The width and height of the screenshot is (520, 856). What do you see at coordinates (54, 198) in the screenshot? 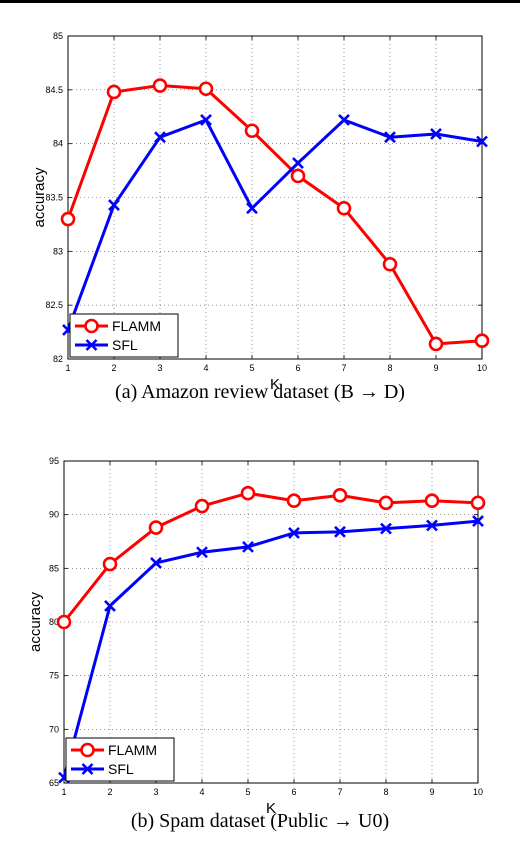
I see `y-tick-label: 83.5` at bounding box center [54, 198].